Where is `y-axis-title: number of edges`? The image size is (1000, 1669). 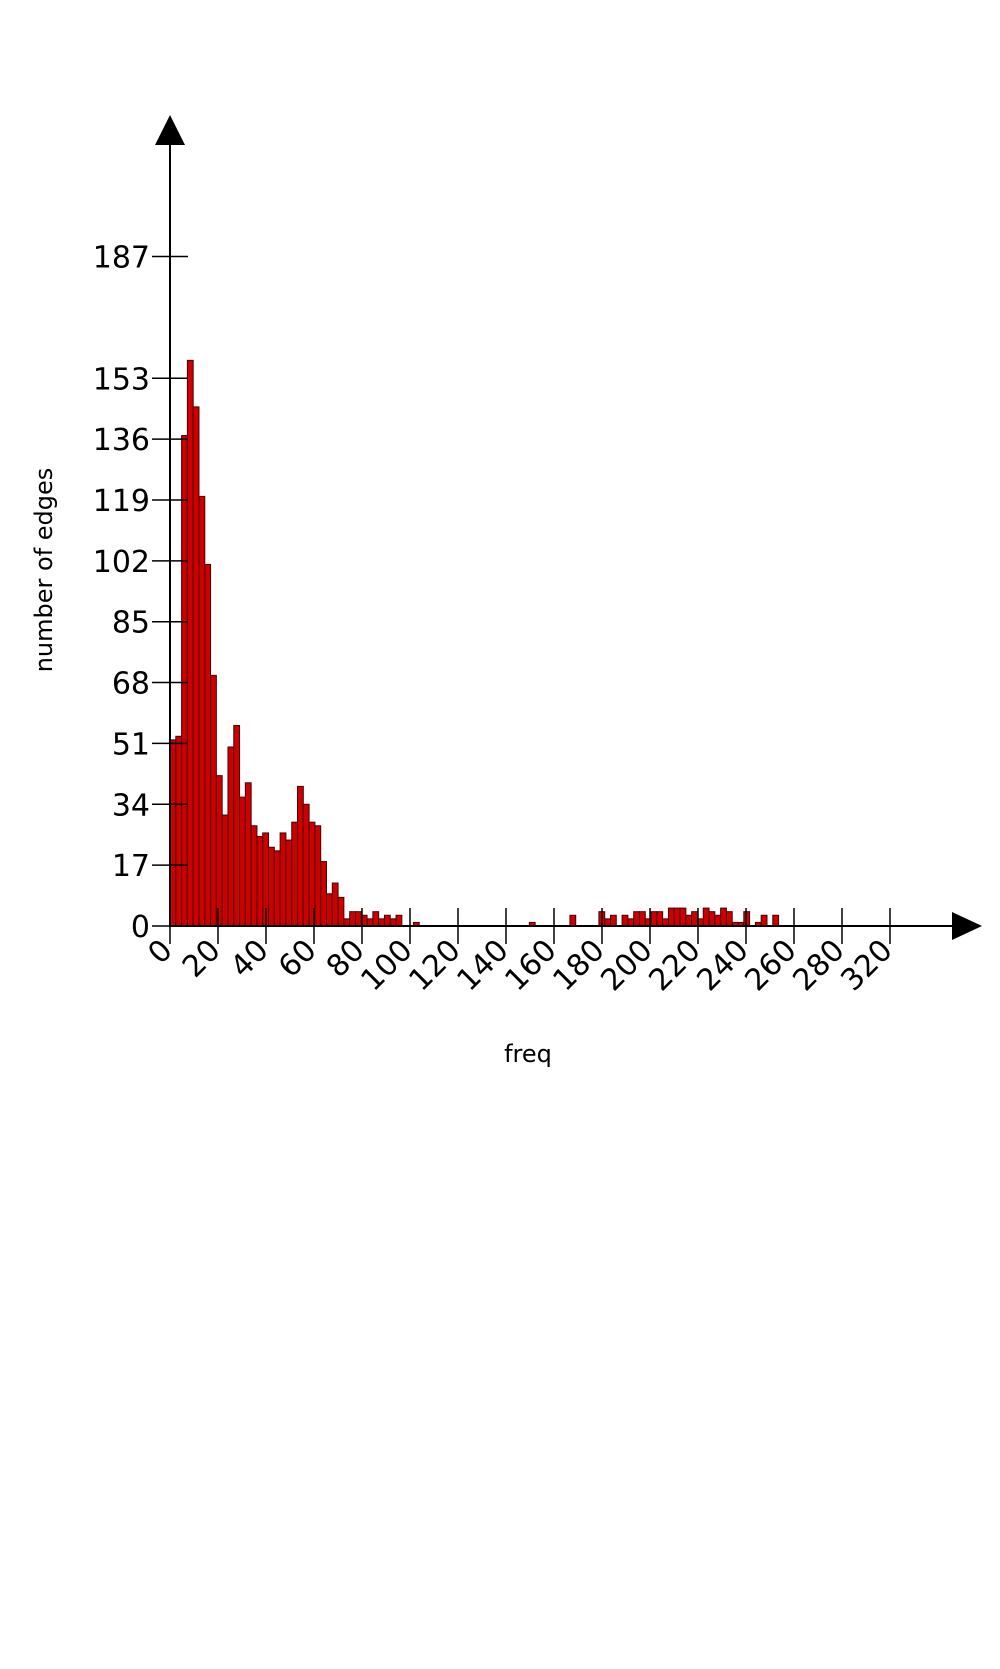 y-axis-title: number of edges is located at coordinates (44, 570).